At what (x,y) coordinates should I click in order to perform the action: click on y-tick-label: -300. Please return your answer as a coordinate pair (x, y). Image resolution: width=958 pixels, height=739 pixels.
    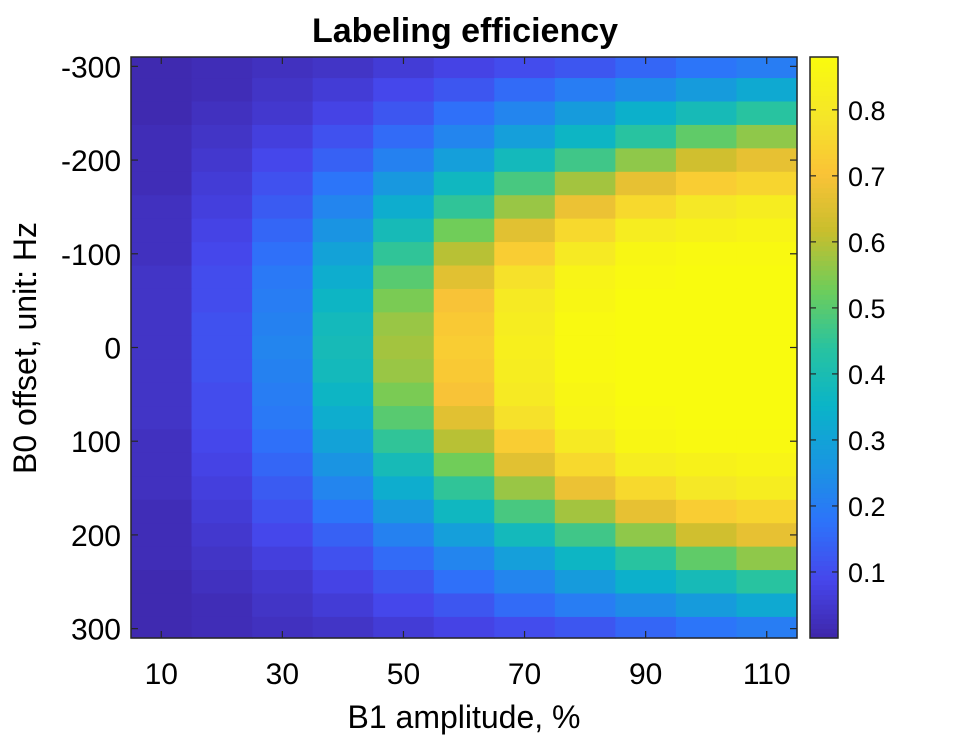
    Looking at the image, I should click on (91, 67).